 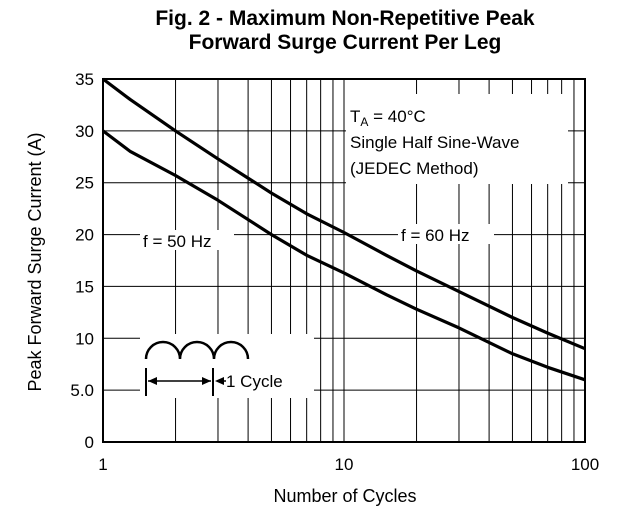 I want to click on cycle-arrow-left, so click(x=152, y=381).